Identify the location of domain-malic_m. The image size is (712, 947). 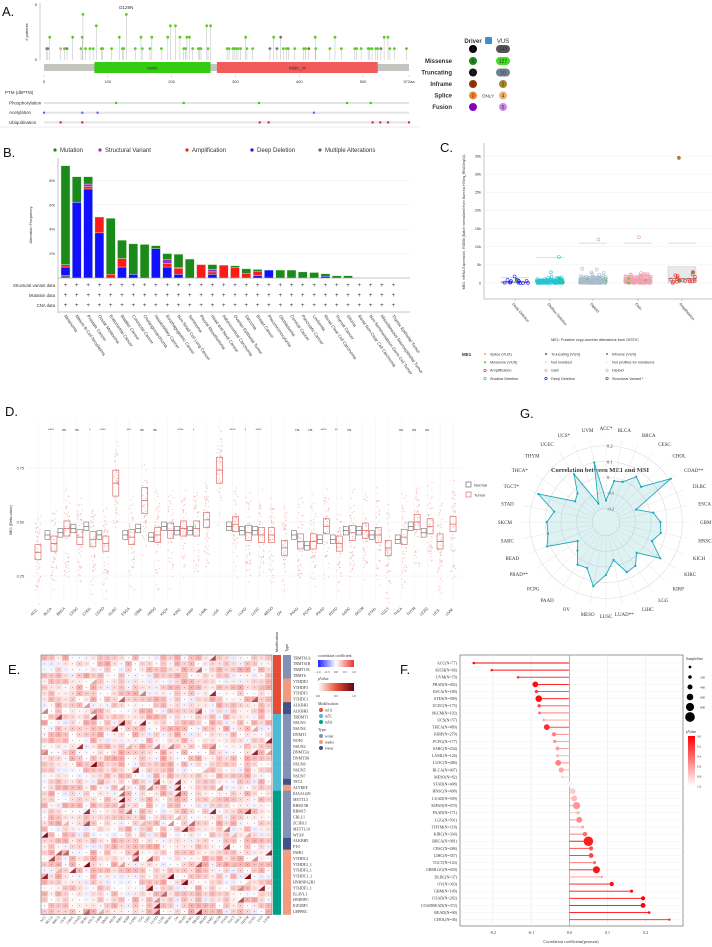
(297, 67).